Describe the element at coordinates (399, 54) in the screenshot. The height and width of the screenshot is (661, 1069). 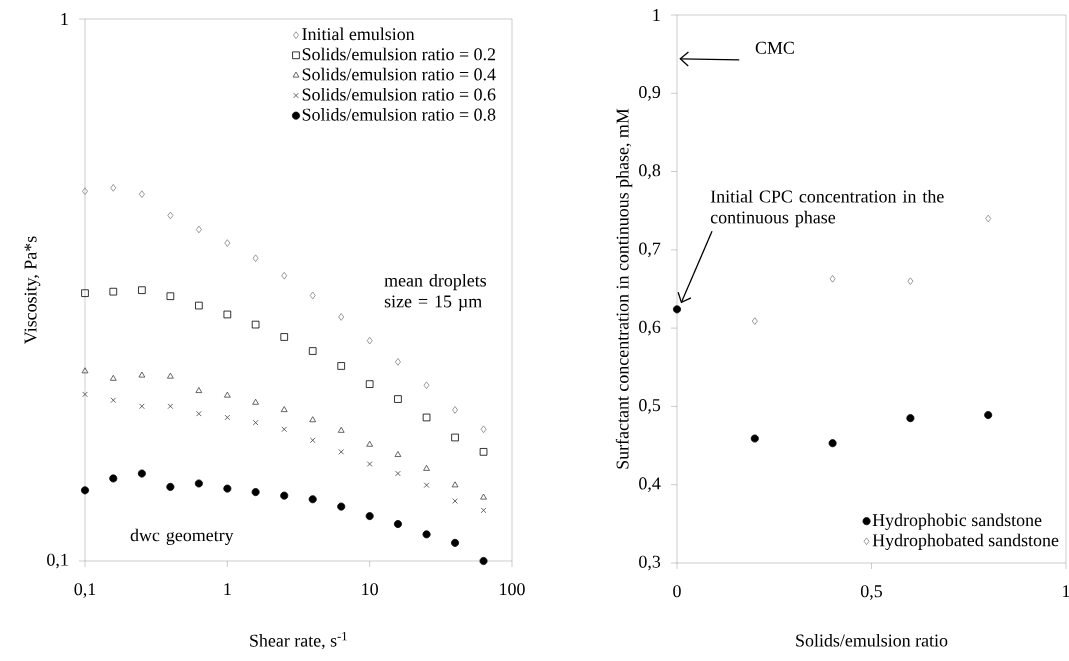
I see `legend-label: Solids/emulsion ratio = 0.2` at that location.